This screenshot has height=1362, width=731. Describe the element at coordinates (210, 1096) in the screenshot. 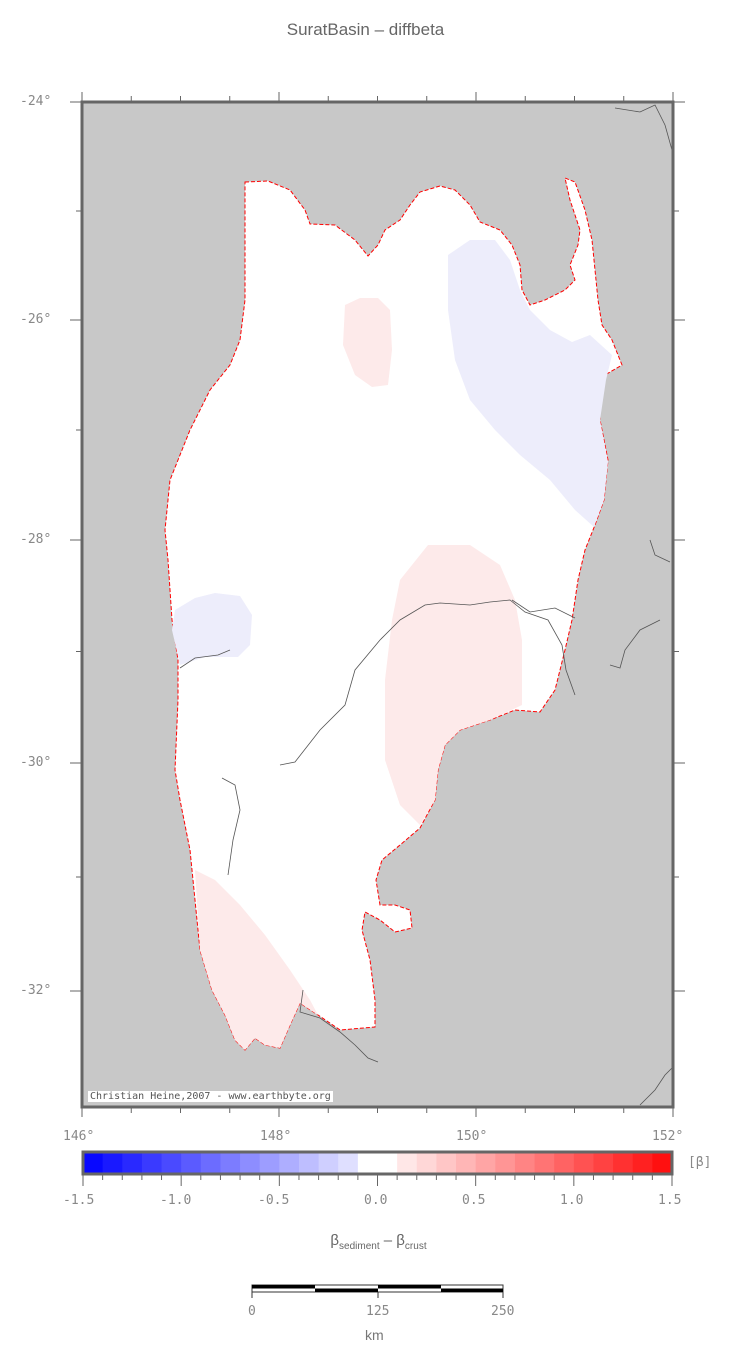

I see `credit-text: Christian Heine,2007 - www.earthbyte.org` at that location.